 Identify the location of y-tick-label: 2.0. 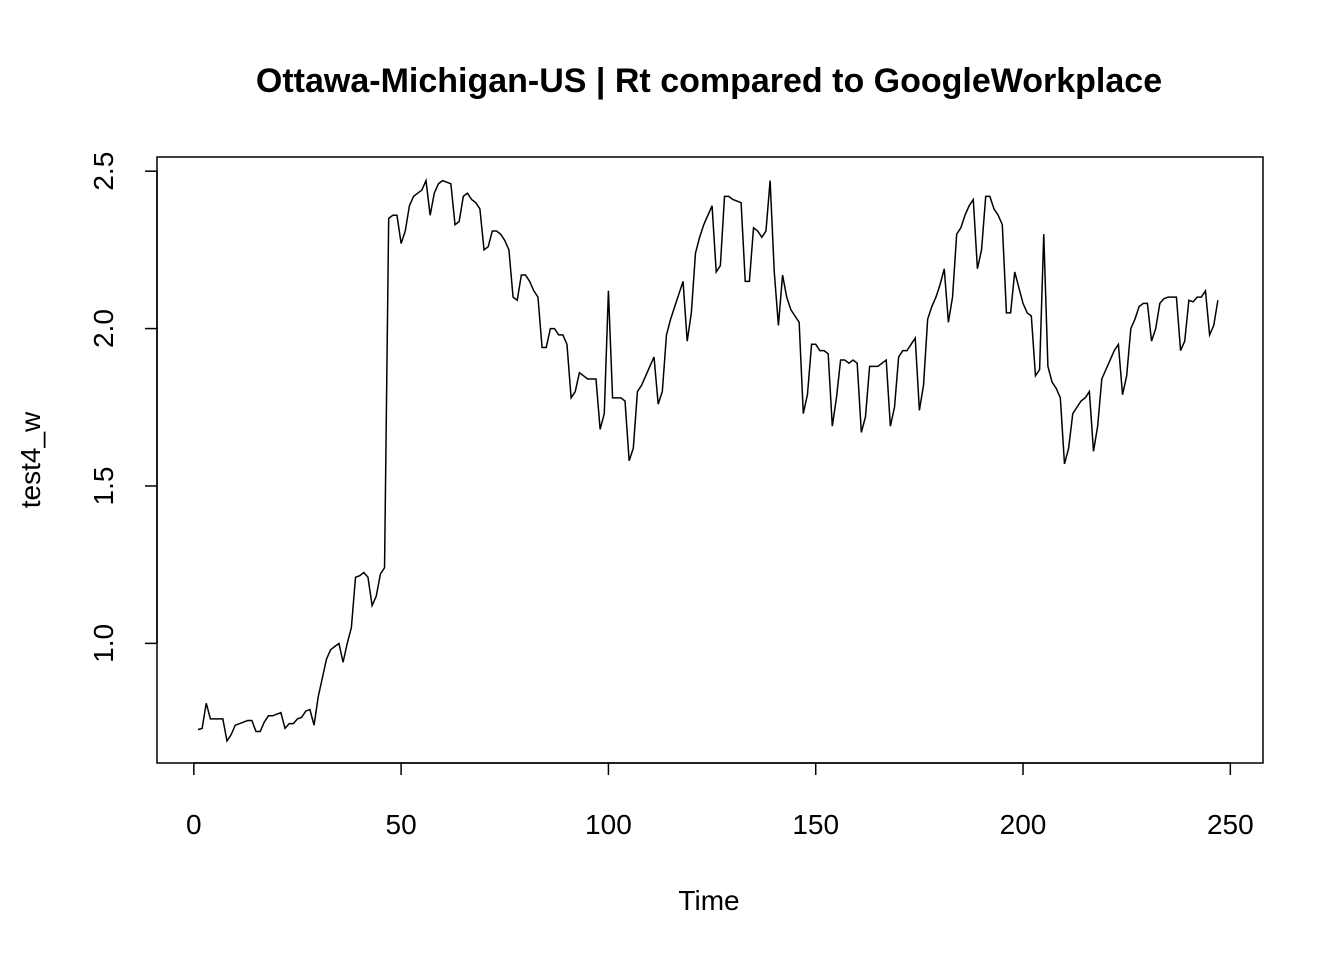
(103, 328).